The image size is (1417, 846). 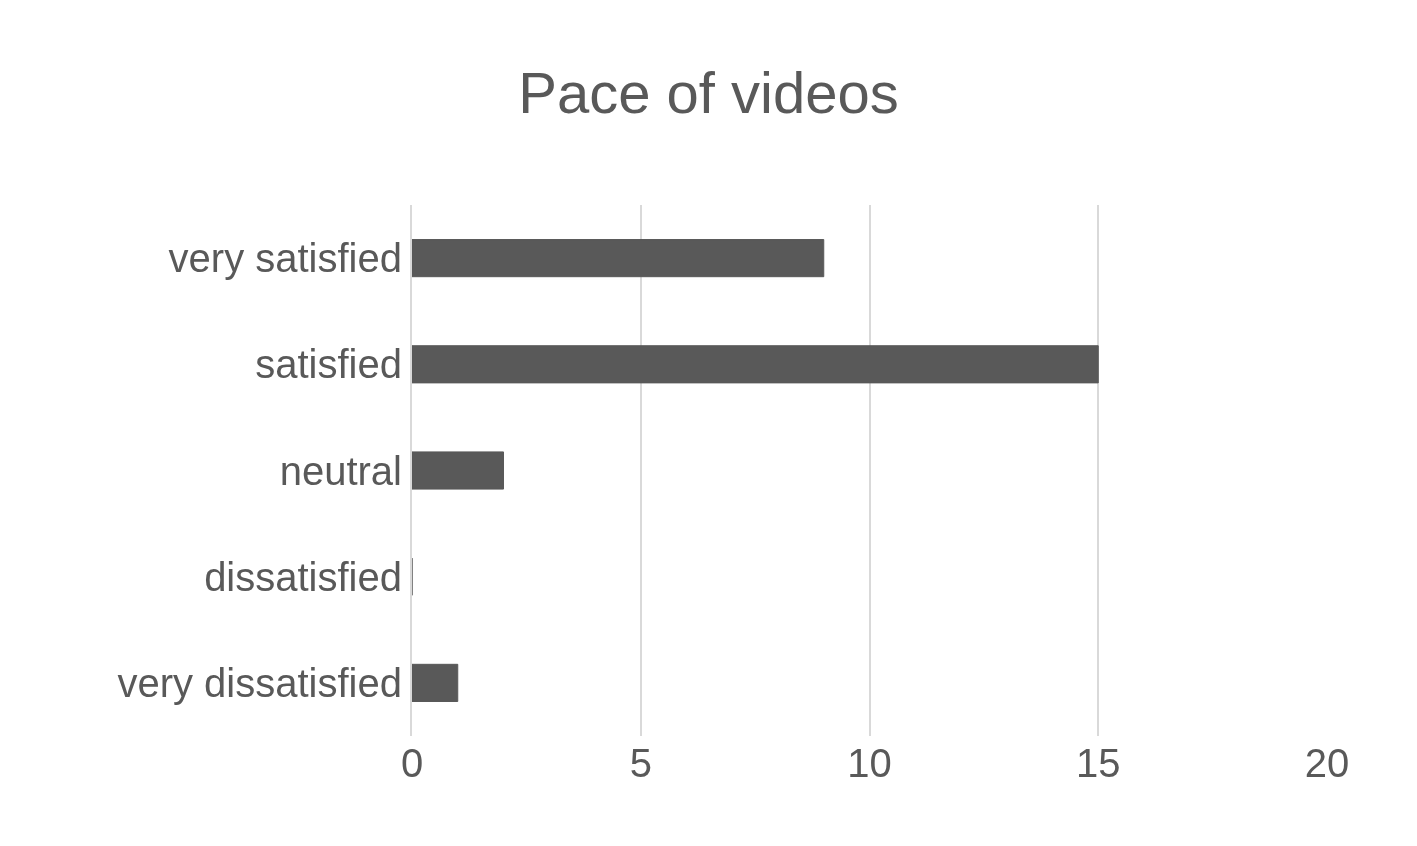 What do you see at coordinates (1098, 763) in the screenshot?
I see `x-tick-label: 15` at bounding box center [1098, 763].